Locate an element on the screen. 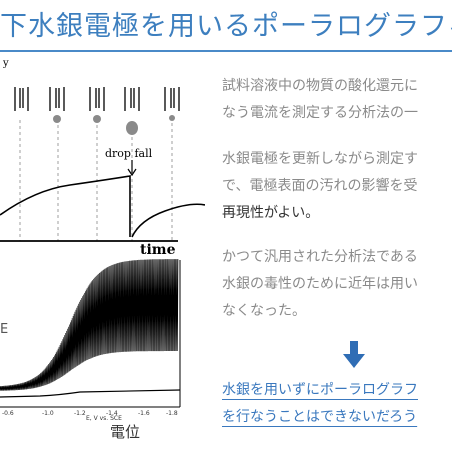  dashed-guides is located at coordinates (96, 180).